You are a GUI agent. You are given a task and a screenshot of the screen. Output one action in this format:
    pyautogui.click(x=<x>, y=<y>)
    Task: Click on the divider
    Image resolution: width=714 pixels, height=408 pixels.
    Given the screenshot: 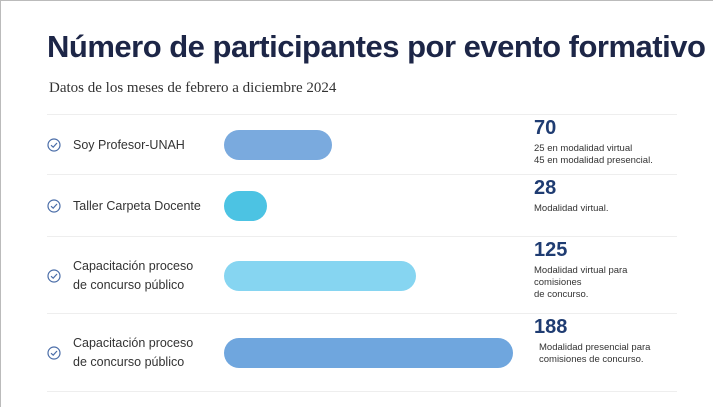 What is the action you would take?
    pyautogui.click(x=362, y=391)
    